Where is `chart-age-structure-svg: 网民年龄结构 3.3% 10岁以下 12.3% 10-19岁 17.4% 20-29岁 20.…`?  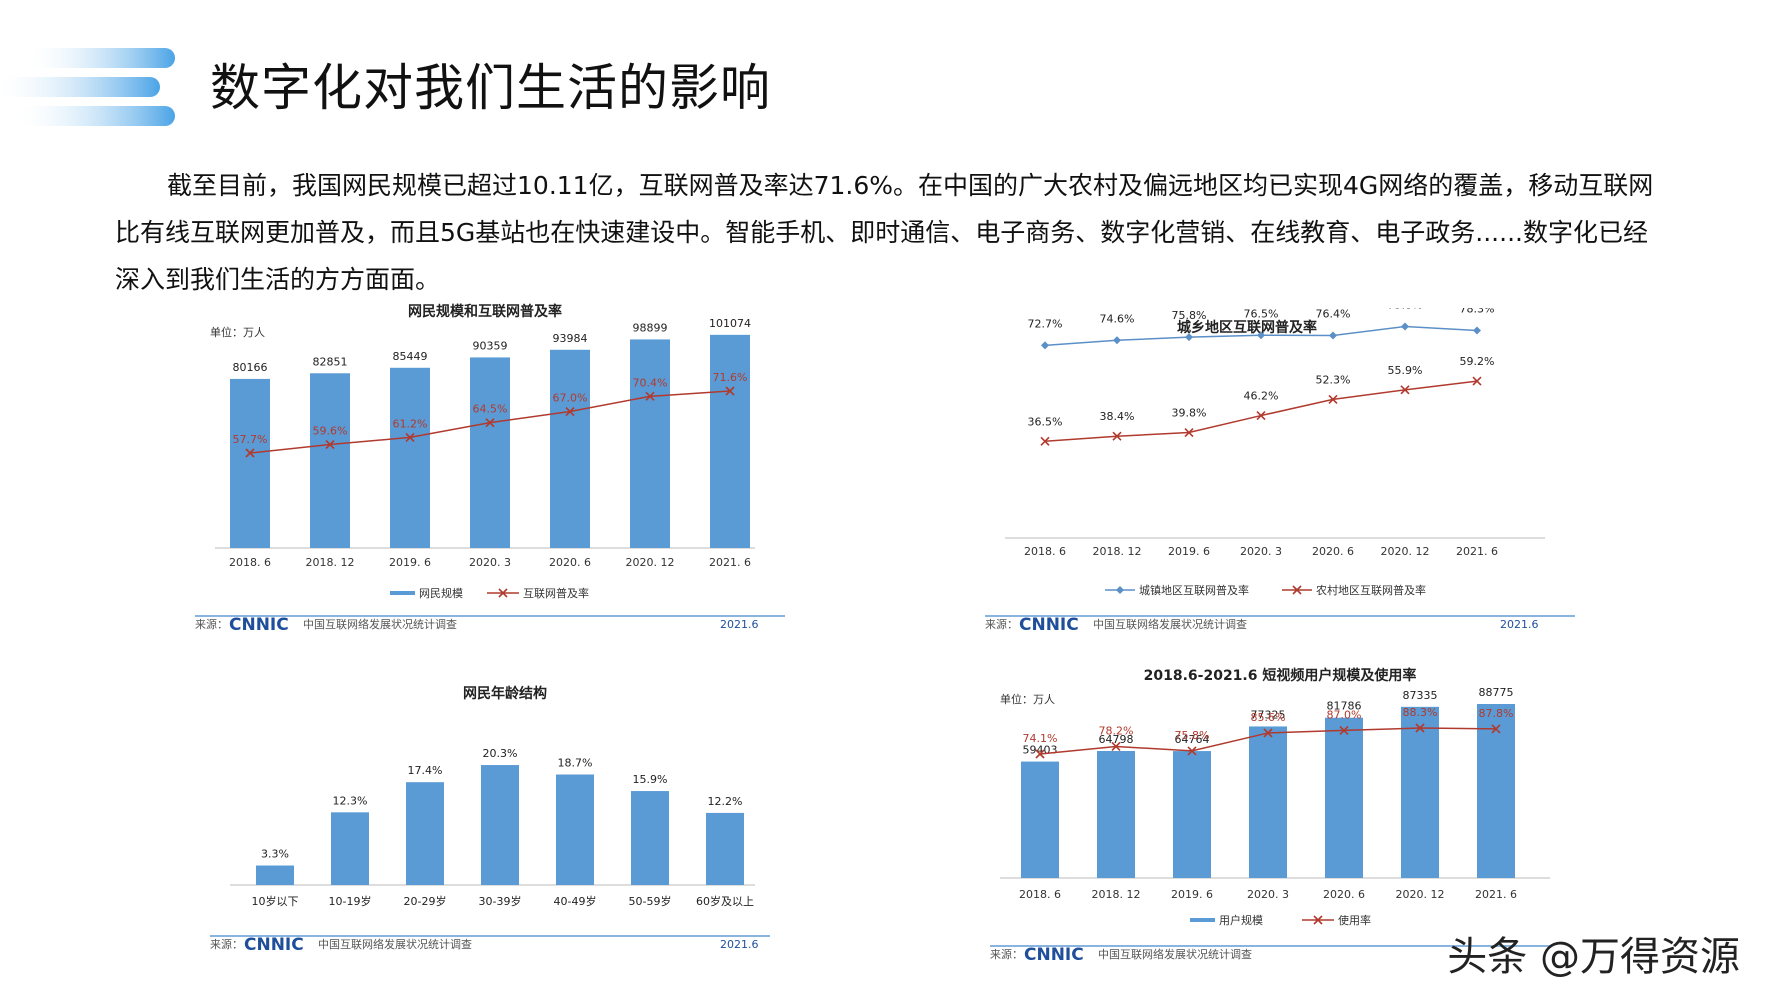
chart-age-structure-svg: 网民年龄结构 3.3% 10岁以下 12.3% 10-19岁 17.4% 20-29岁 20.… is located at coordinates (490, 820).